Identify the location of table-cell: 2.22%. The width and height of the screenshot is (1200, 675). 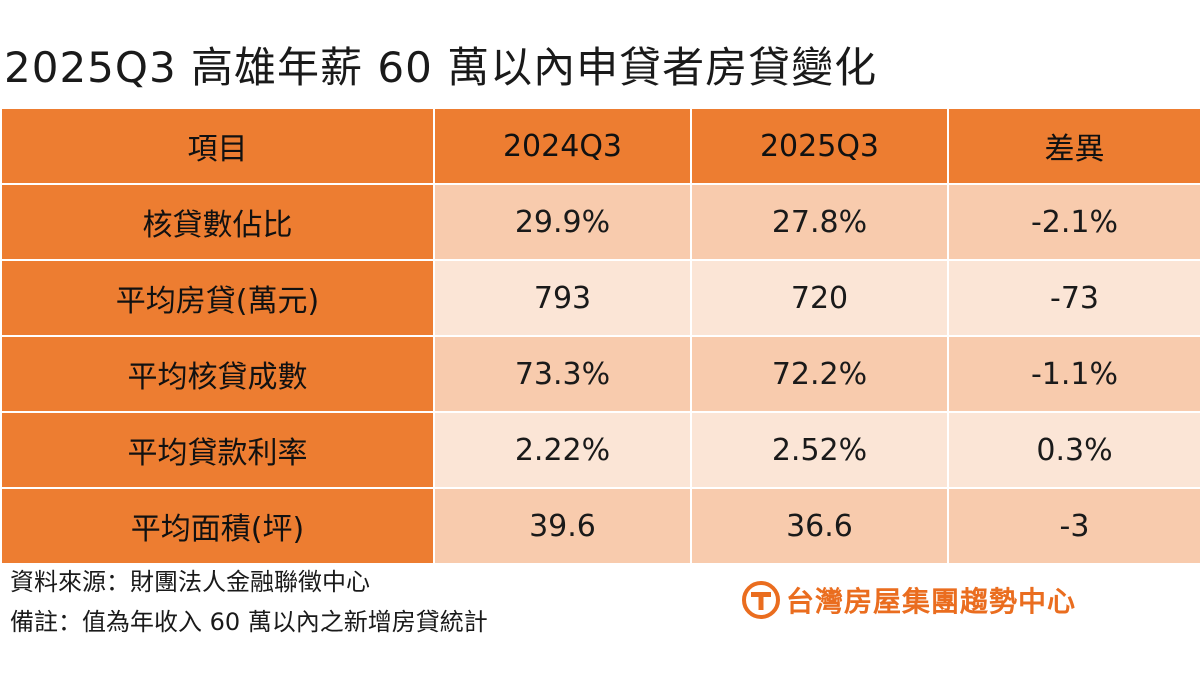
(562, 450).